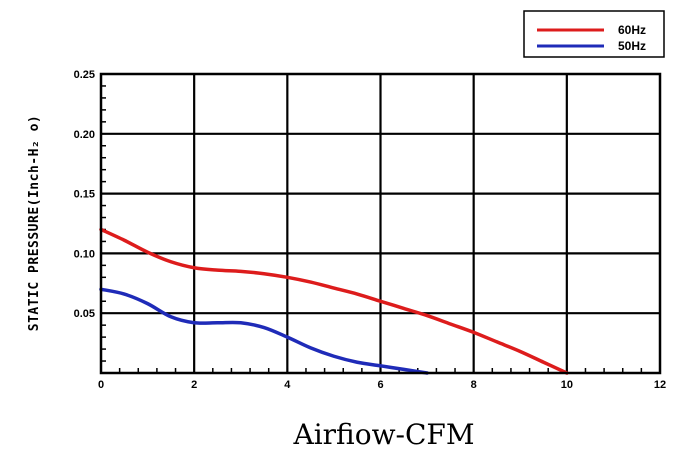 The height and width of the screenshot is (456, 679). I want to click on y-axis-ticks: 0.05 0.10 0.15 0.20 0.25, so click(84, 194).